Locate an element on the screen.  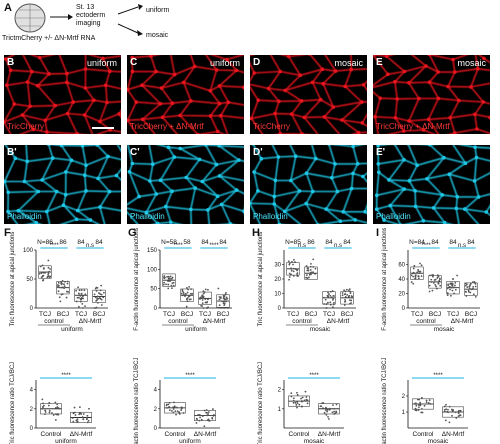
phalloidin-image-2: D' Phalloidin is located at coordinates (308, 184).